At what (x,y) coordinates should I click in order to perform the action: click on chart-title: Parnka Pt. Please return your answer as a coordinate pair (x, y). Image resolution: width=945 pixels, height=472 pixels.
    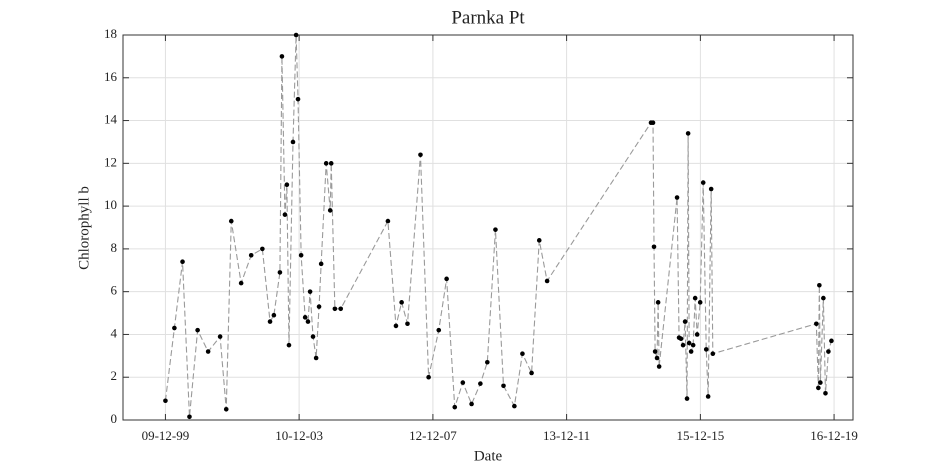
    Looking at the image, I should click on (488, 17).